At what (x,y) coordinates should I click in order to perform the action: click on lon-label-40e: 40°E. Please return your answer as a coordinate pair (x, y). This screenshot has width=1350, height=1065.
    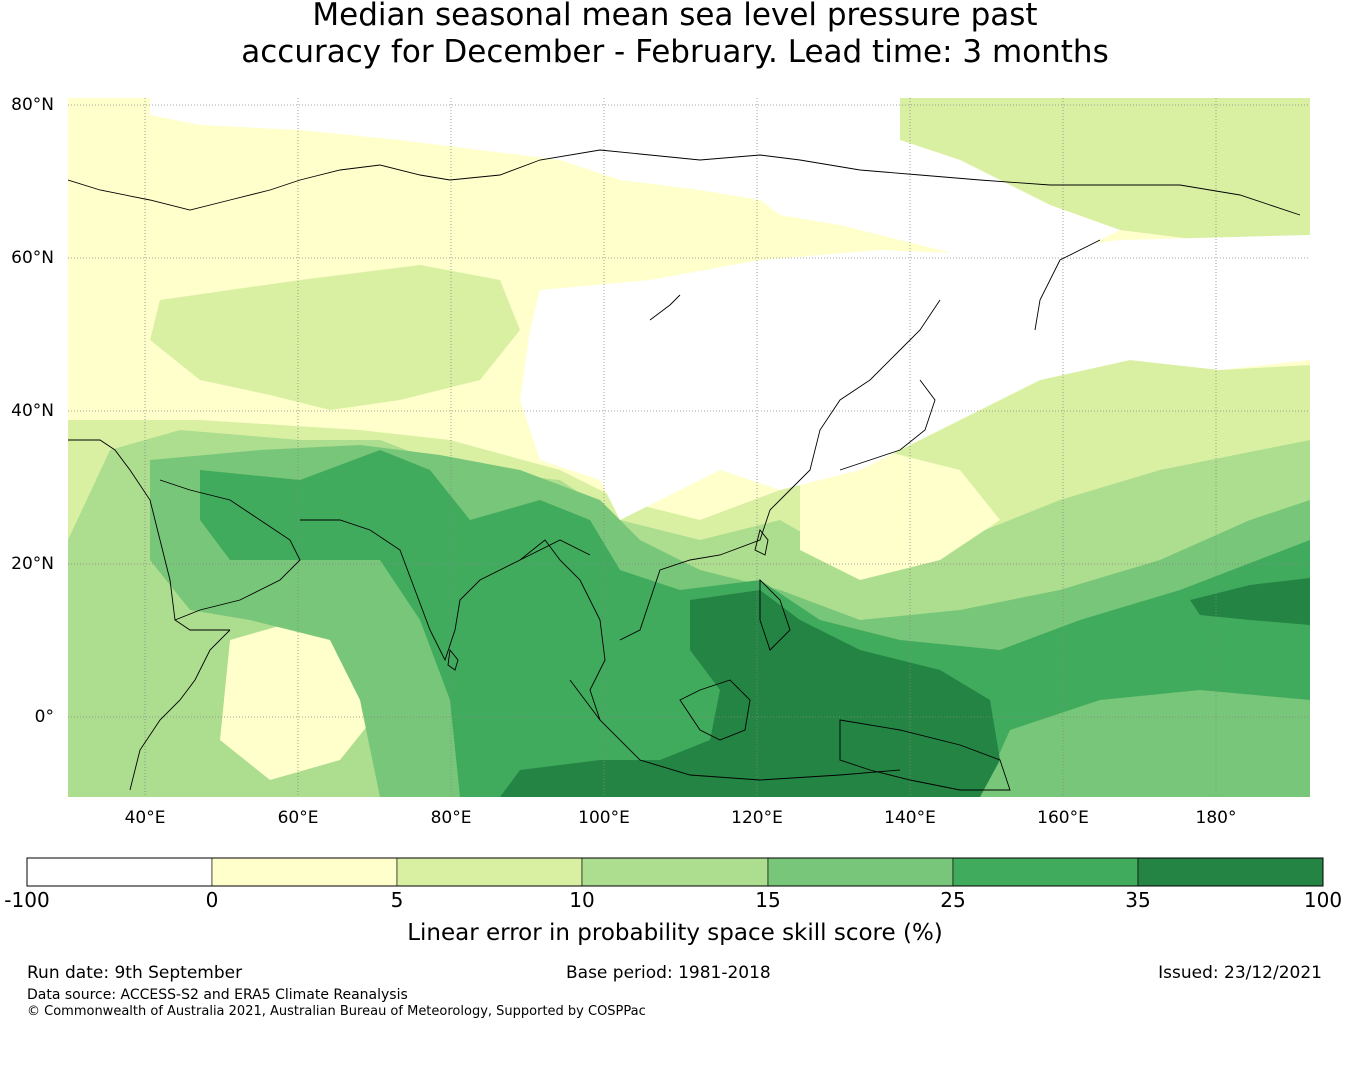
    Looking at the image, I should click on (145, 818).